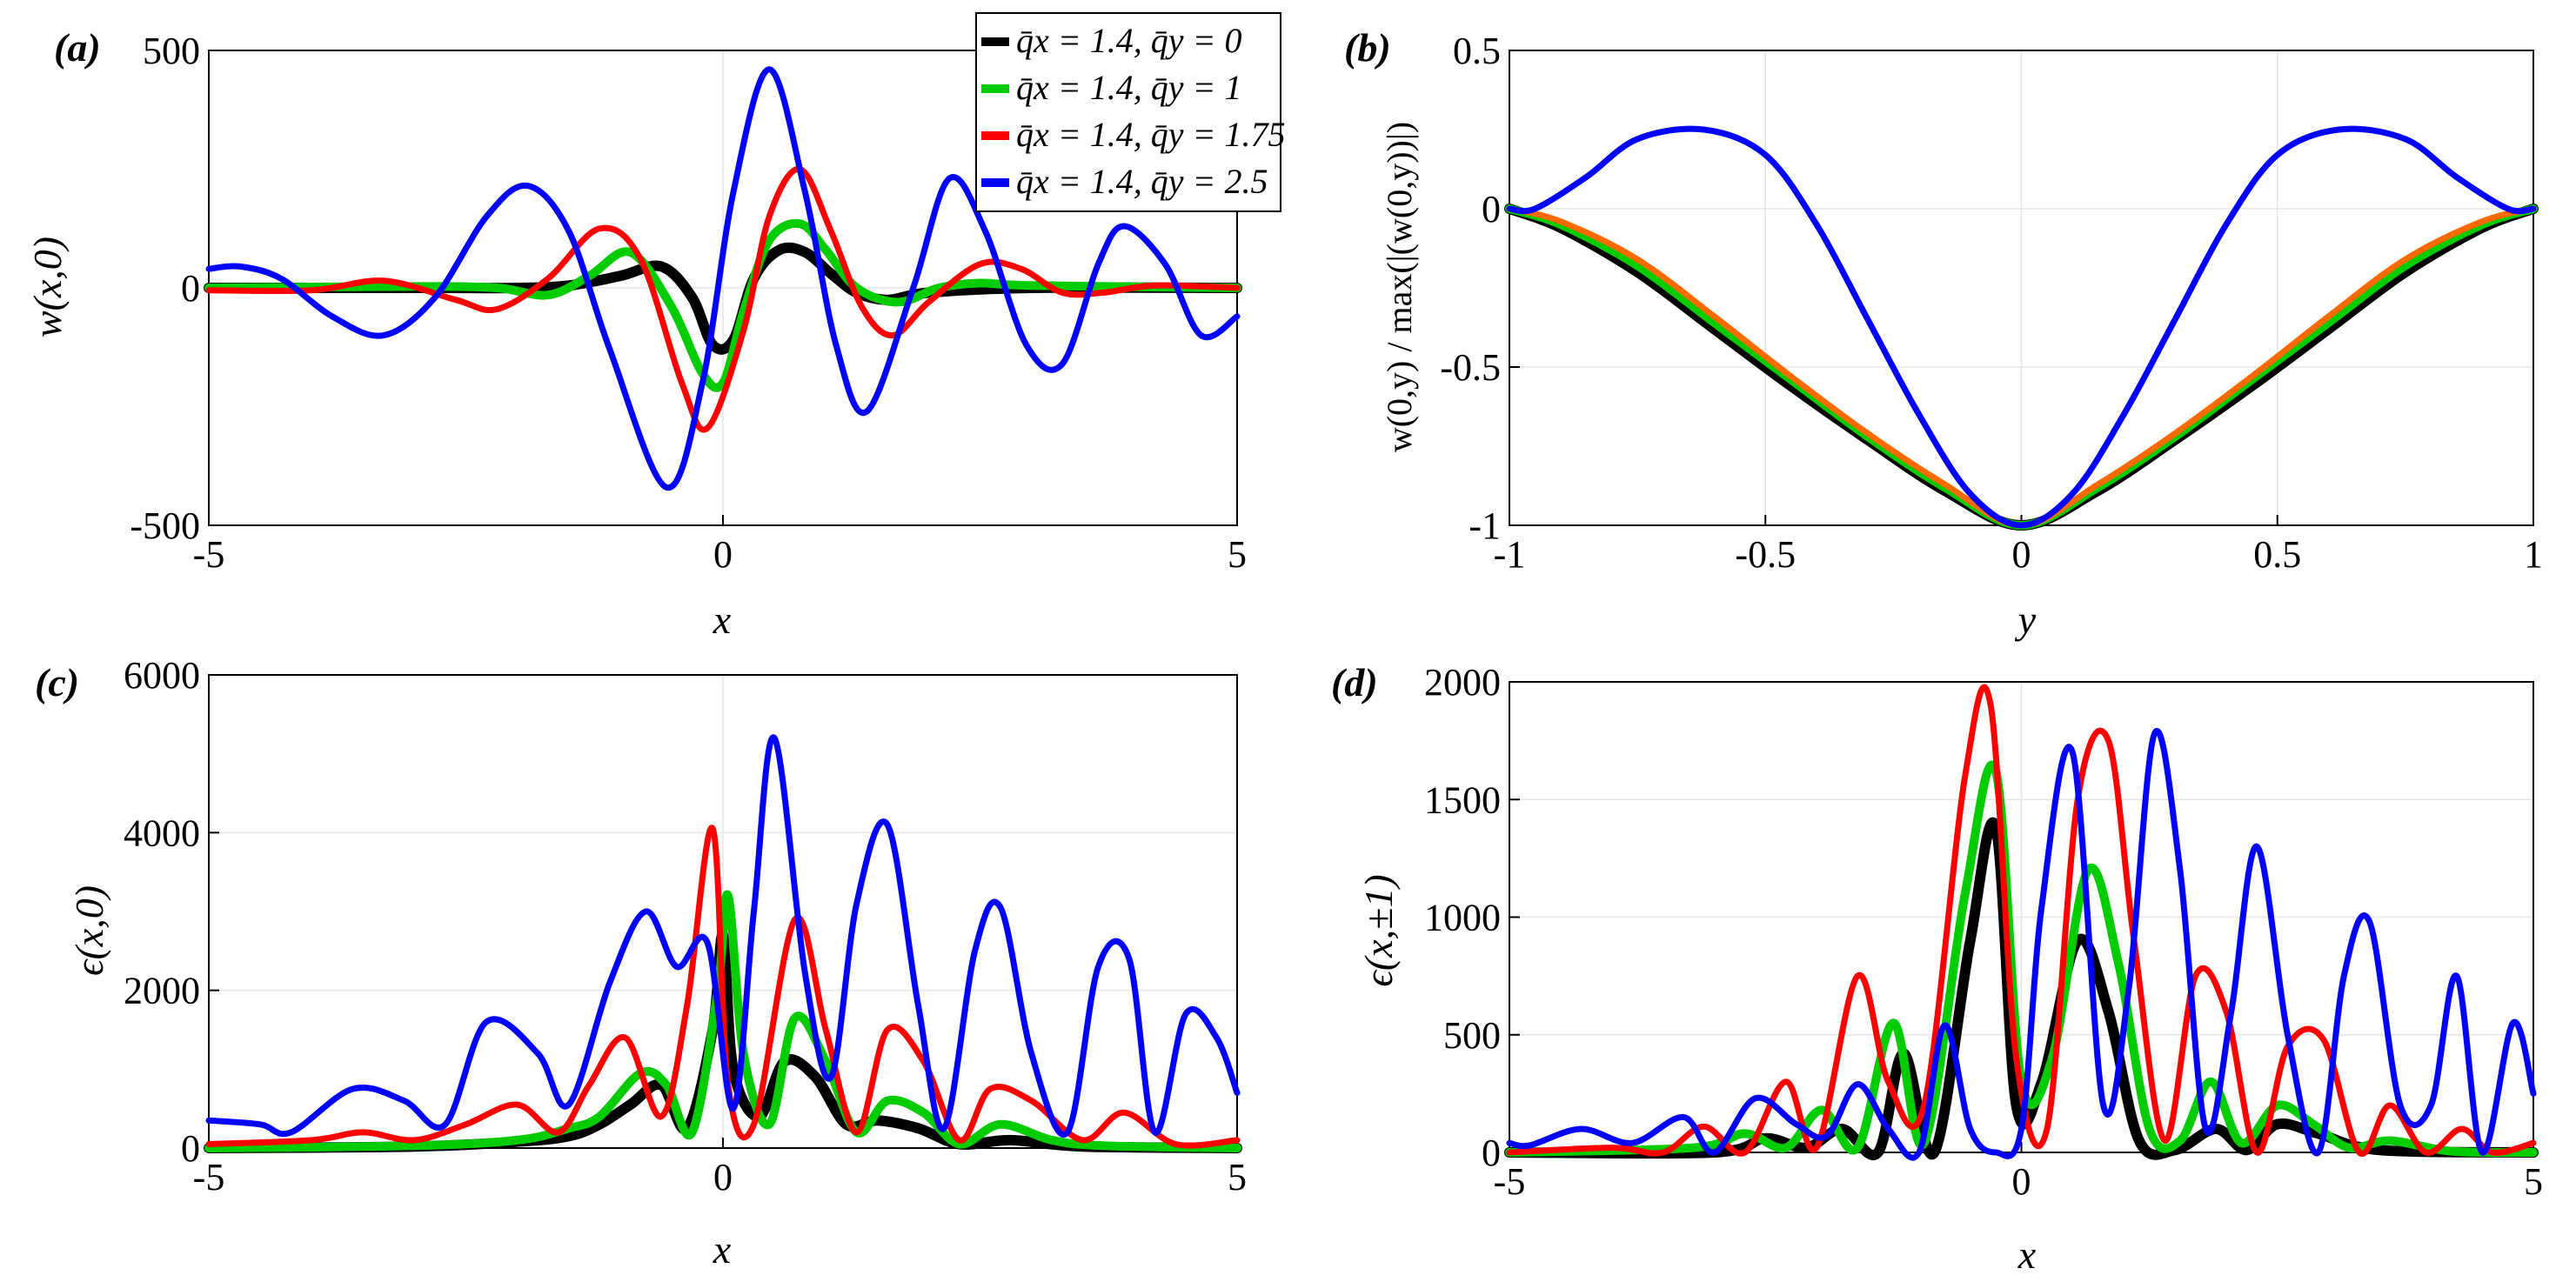 This screenshot has width=2576, height=1282. I want to click on y-tick-label: 4000, so click(162, 832).